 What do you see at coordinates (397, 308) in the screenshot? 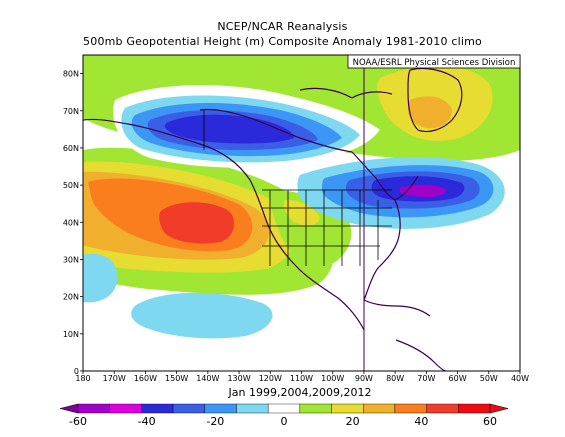
I see `coastline-caribbean` at bounding box center [397, 308].